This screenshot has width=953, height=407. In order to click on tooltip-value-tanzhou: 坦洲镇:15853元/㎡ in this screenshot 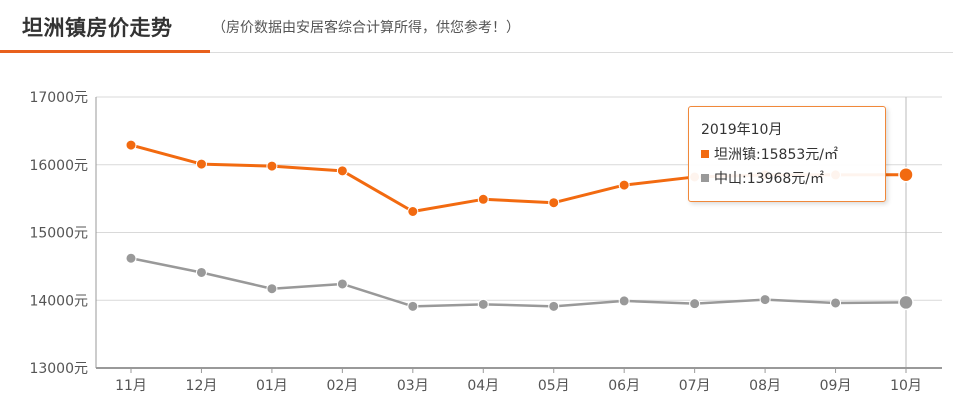, I will do `click(776, 155)`.